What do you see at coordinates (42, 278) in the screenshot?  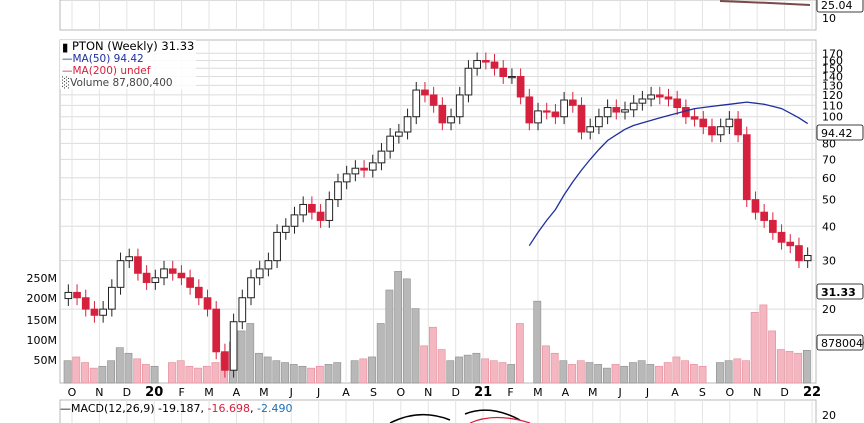 I see `volume-tick-label: 250M` at bounding box center [42, 278].